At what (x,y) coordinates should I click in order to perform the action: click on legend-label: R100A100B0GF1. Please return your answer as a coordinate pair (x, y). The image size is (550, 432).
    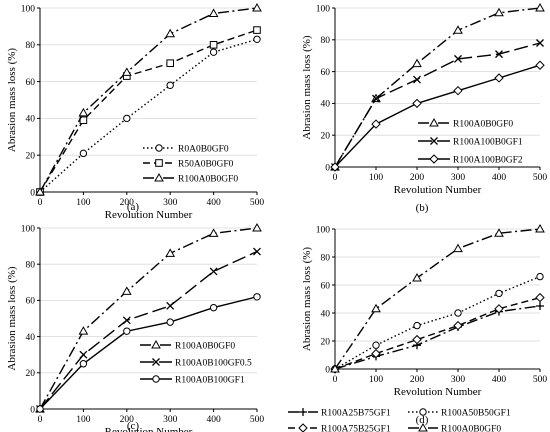
    Looking at the image, I should click on (488, 142).